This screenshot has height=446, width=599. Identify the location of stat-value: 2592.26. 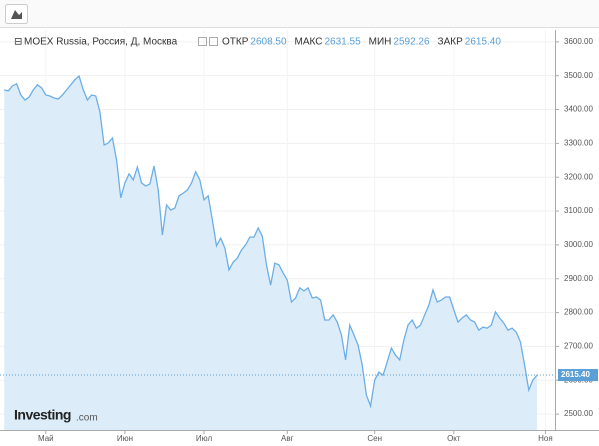
(411, 42).